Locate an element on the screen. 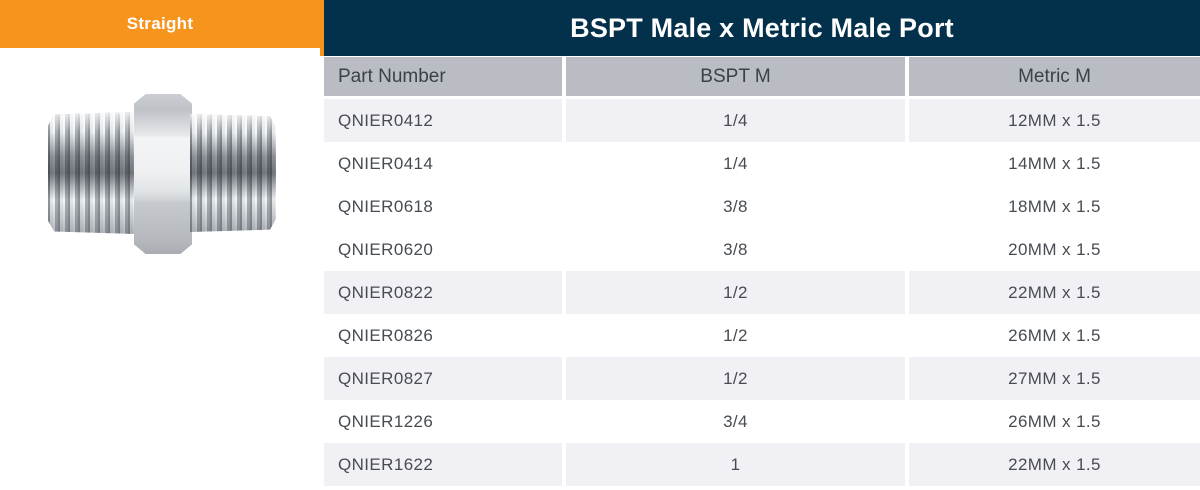 This screenshot has width=1200, height=490. part-number-cell: QNIER0822 is located at coordinates (443, 292).